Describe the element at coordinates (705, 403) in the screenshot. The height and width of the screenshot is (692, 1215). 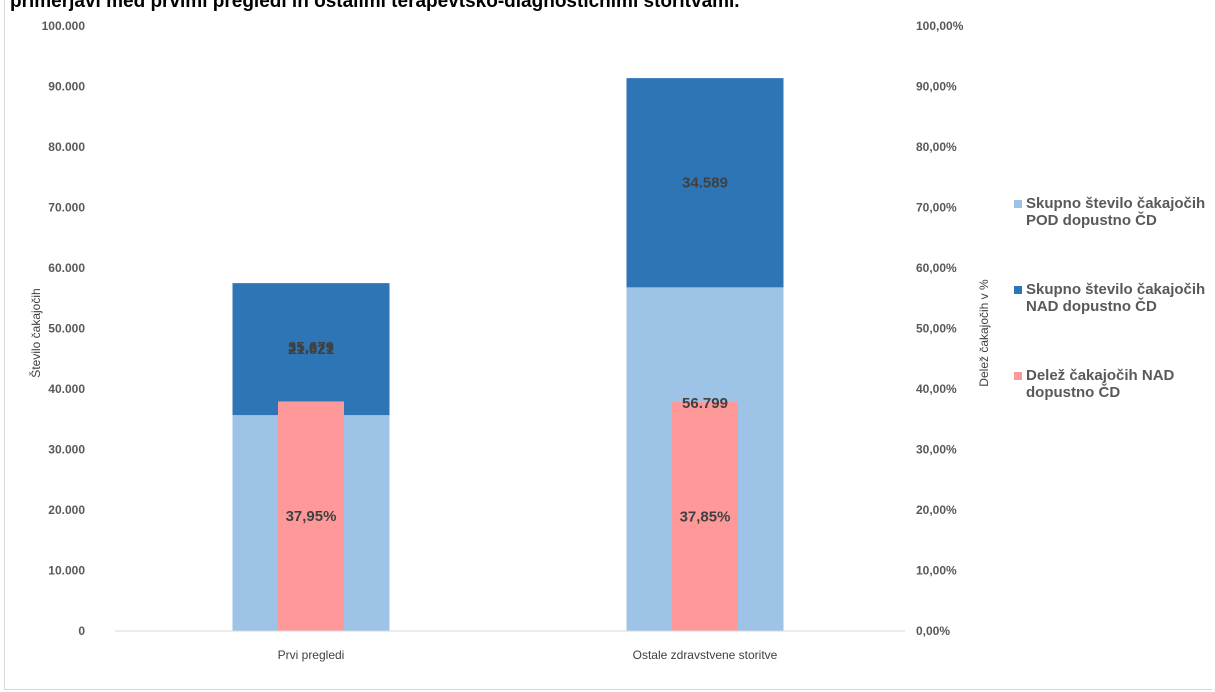
I see `data-label-pod: 56.799` at that location.